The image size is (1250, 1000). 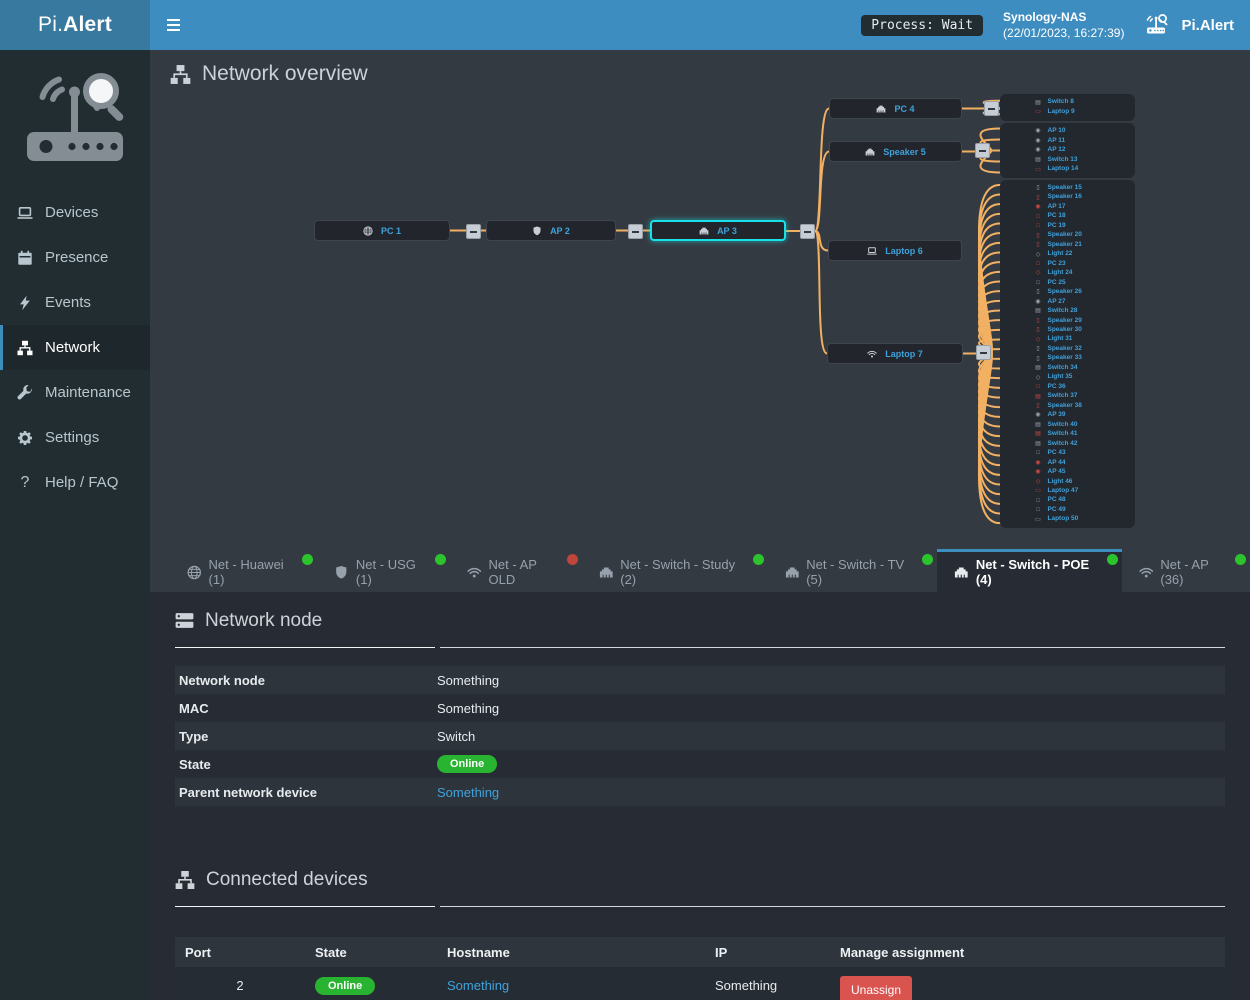 What do you see at coordinates (75, 437) in the screenshot?
I see `sidebar-item-settings: Settings` at bounding box center [75, 437].